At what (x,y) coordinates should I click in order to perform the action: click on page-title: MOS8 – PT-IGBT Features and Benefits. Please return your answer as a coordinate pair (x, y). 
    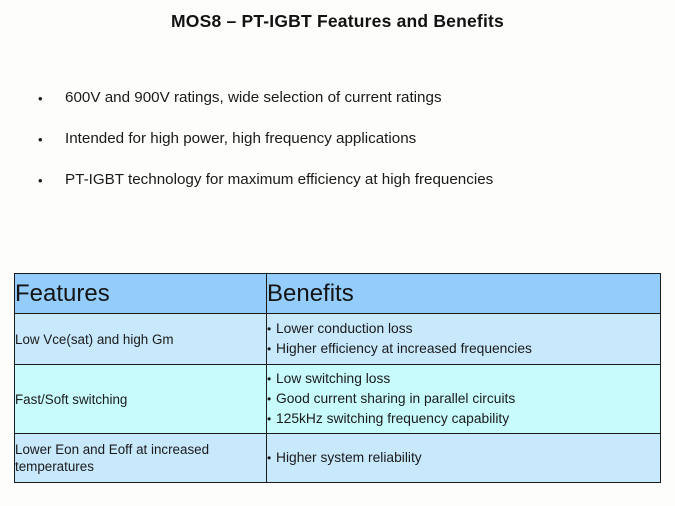
    Looking at the image, I should click on (337, 21).